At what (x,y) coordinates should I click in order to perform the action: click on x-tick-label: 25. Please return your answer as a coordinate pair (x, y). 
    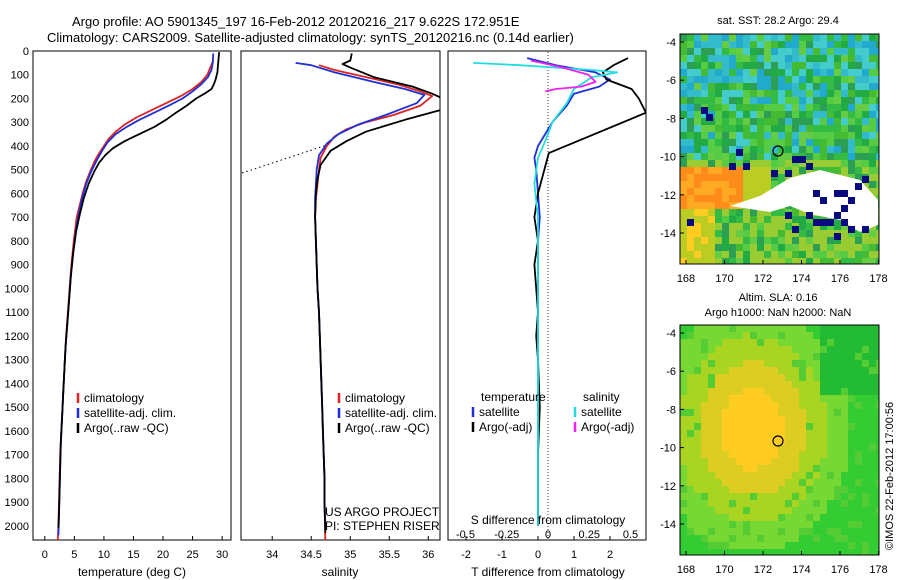
    Looking at the image, I should click on (192, 555).